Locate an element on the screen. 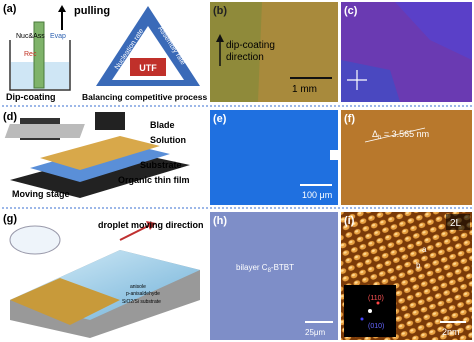 The height and width of the screenshot is (342, 474). label: droplet moving direction is located at coordinates (151, 225).